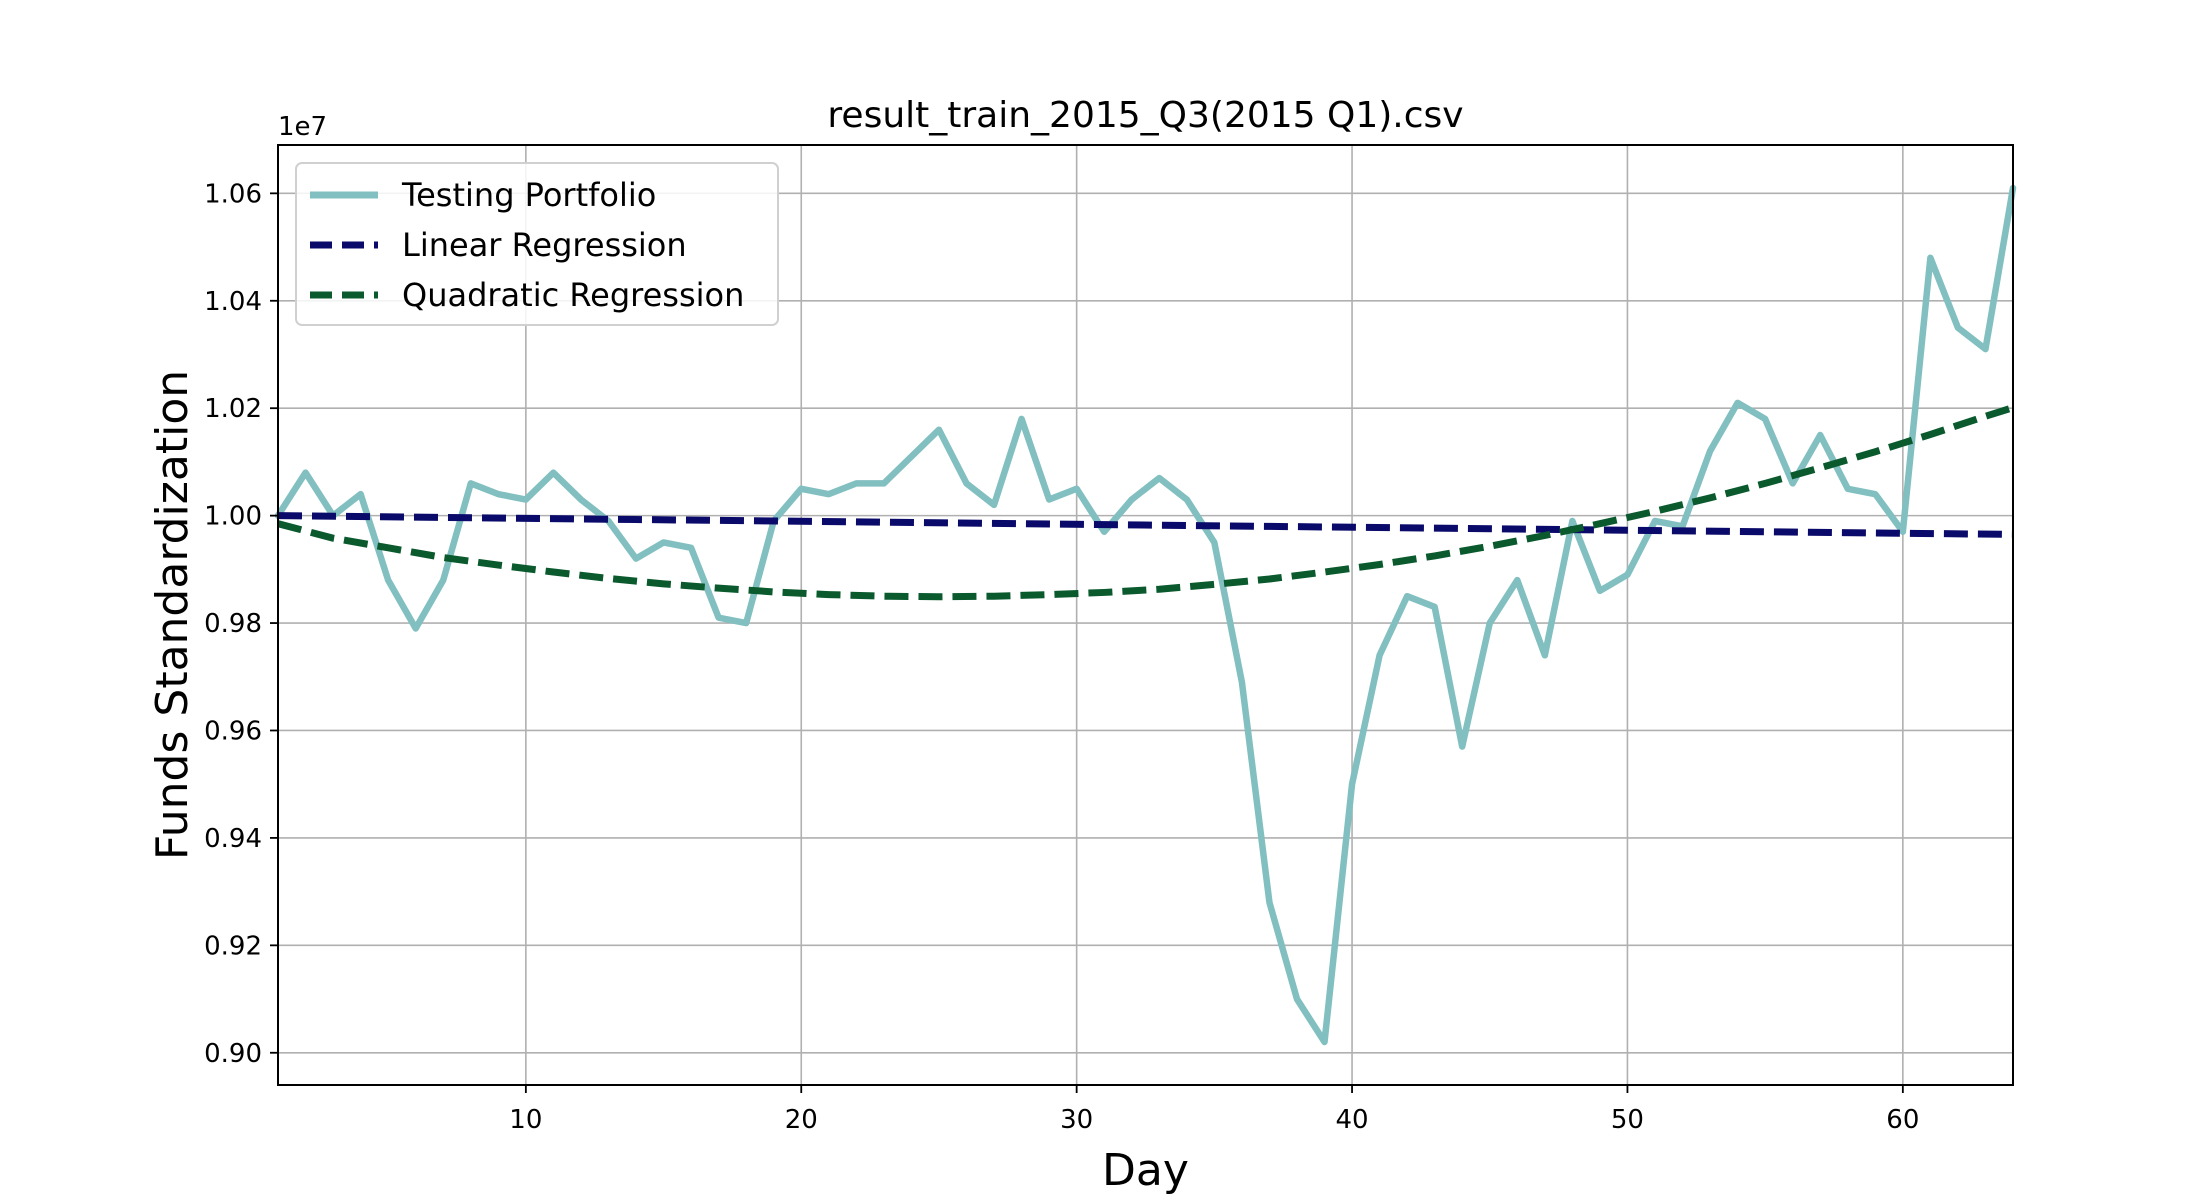 The width and height of the screenshot is (2200, 1200). What do you see at coordinates (525, 1120) in the screenshot?
I see `x-tick-label: 10` at bounding box center [525, 1120].